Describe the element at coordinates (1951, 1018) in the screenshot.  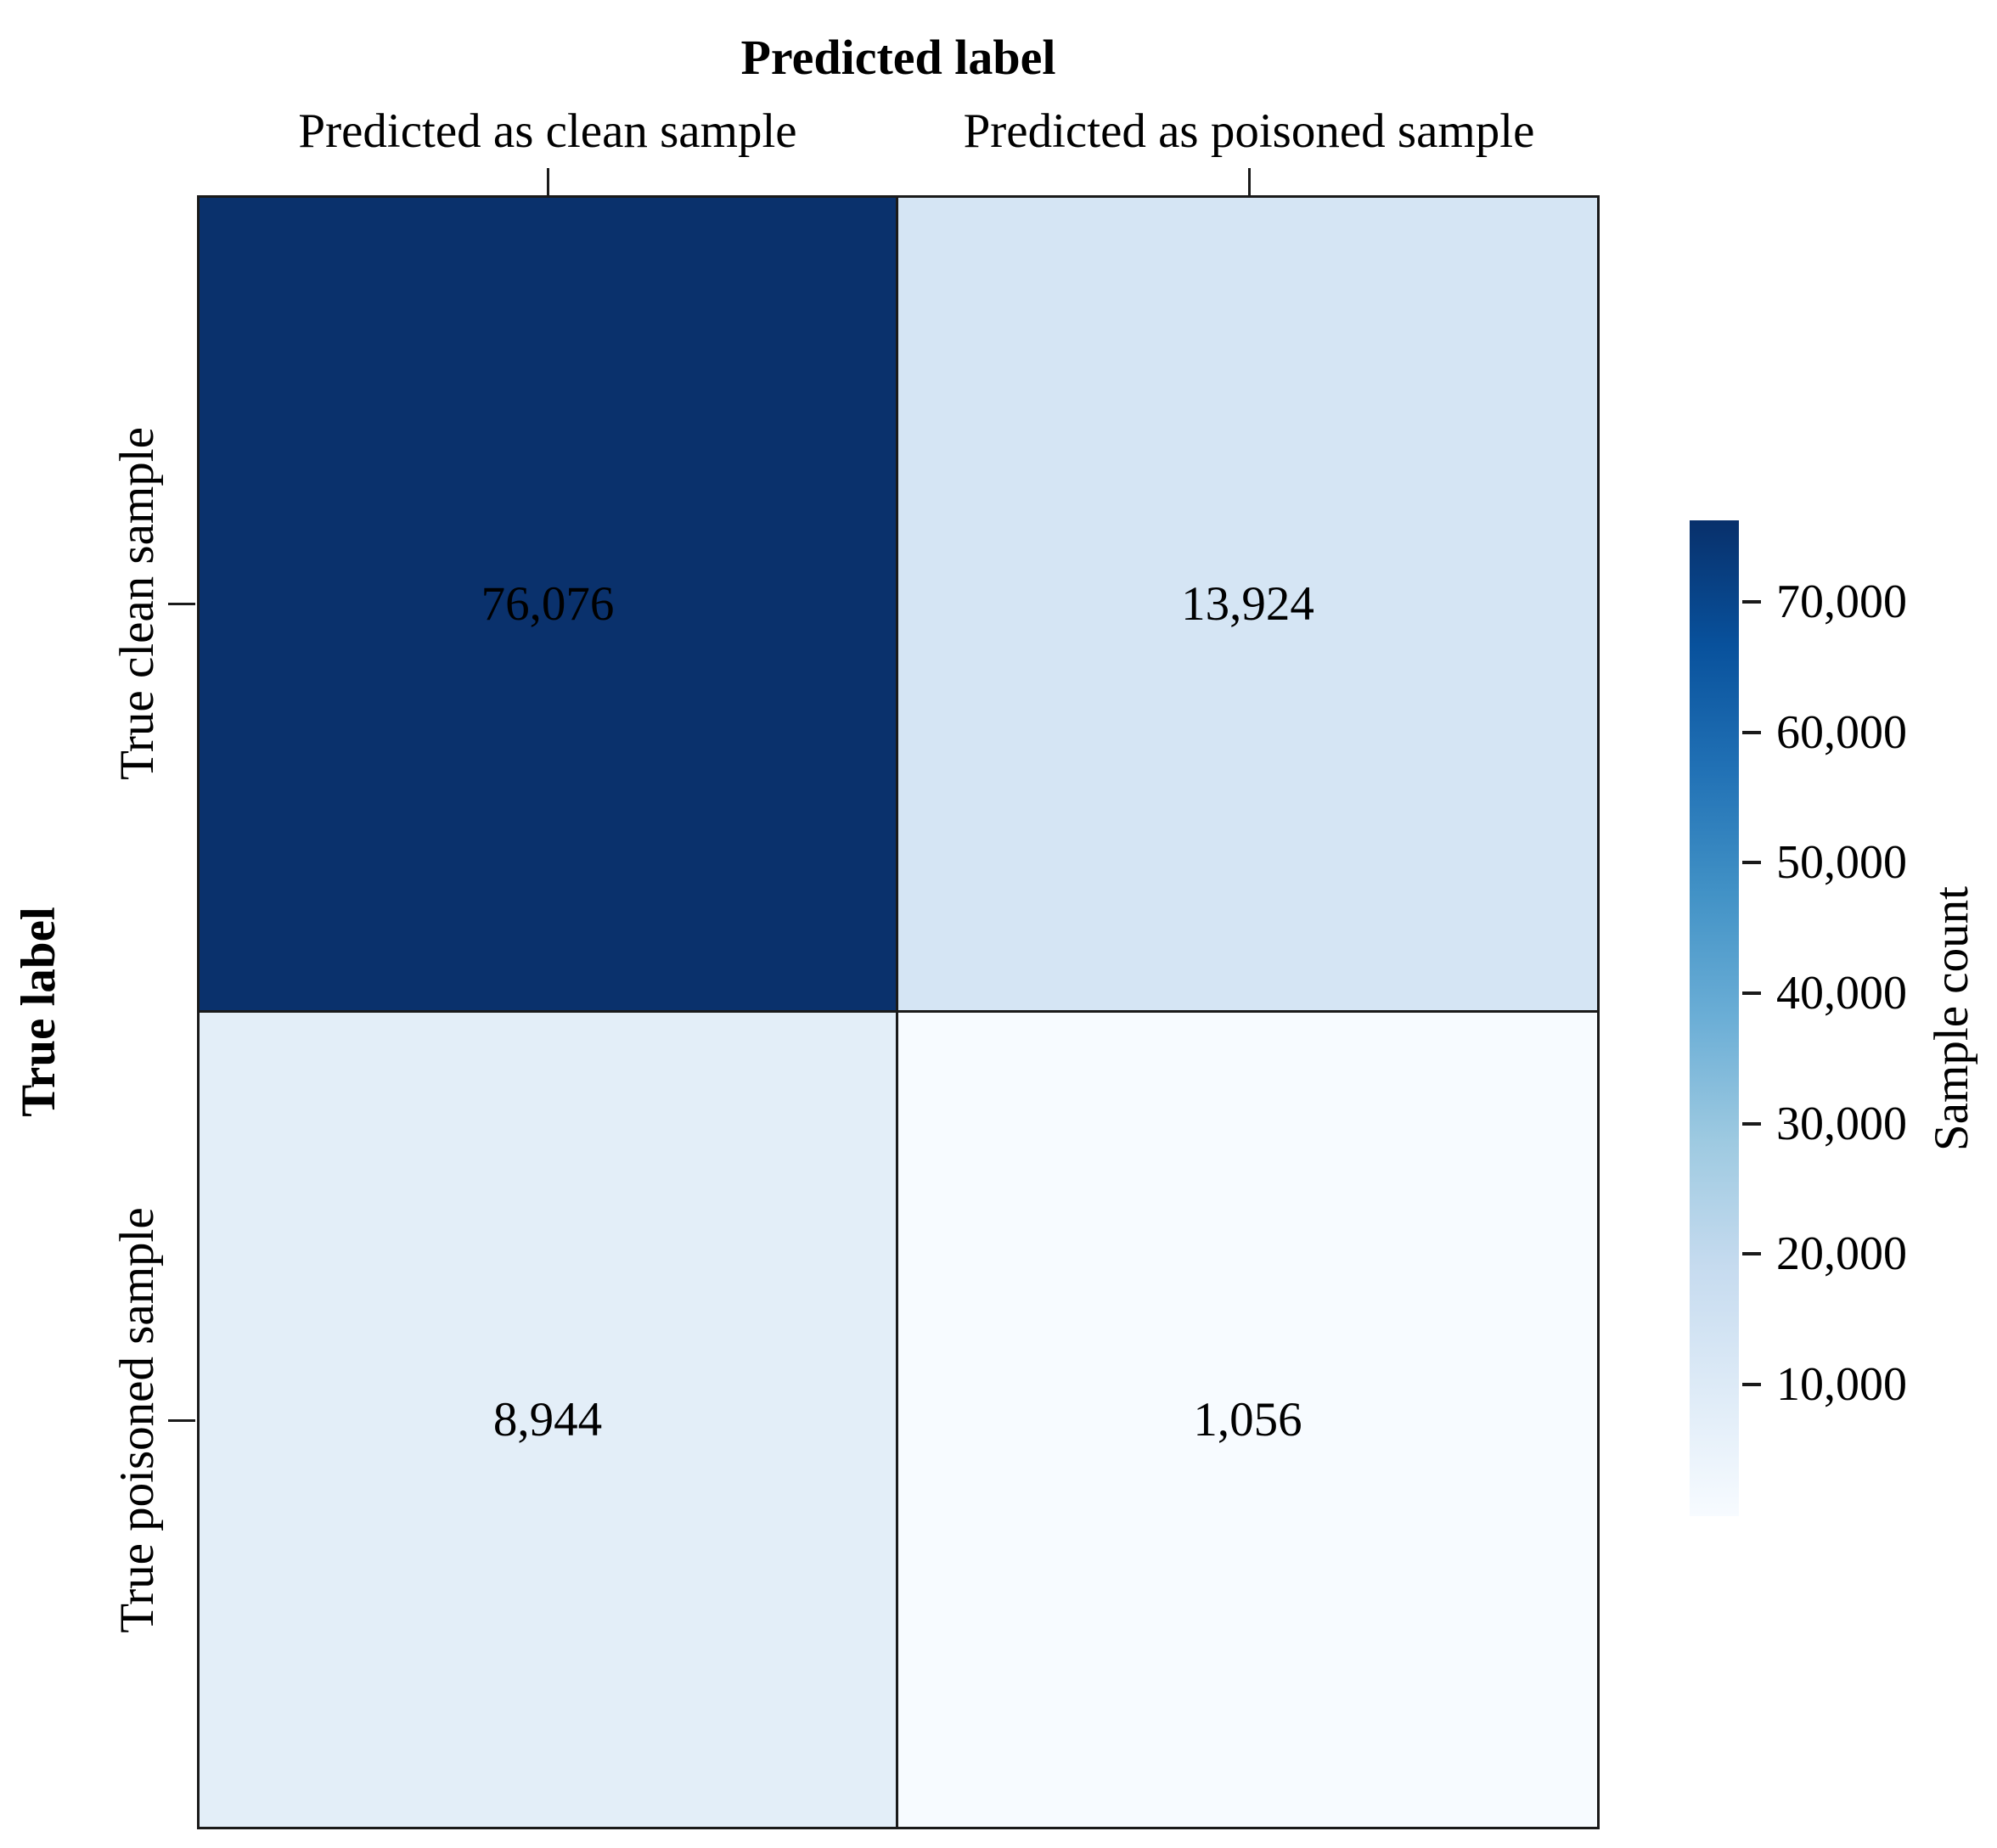
I see `colorbar-title: Sample count` at that location.